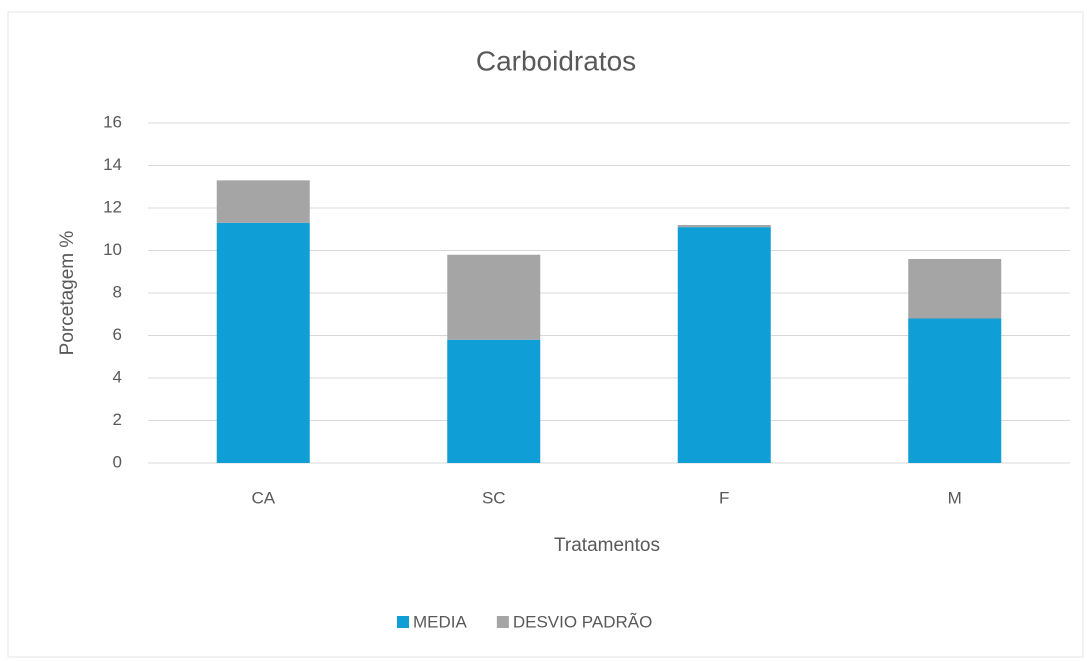 The width and height of the screenshot is (1087, 661). Describe the element at coordinates (117, 334) in the screenshot. I see `y-tick-label: 6` at that location.